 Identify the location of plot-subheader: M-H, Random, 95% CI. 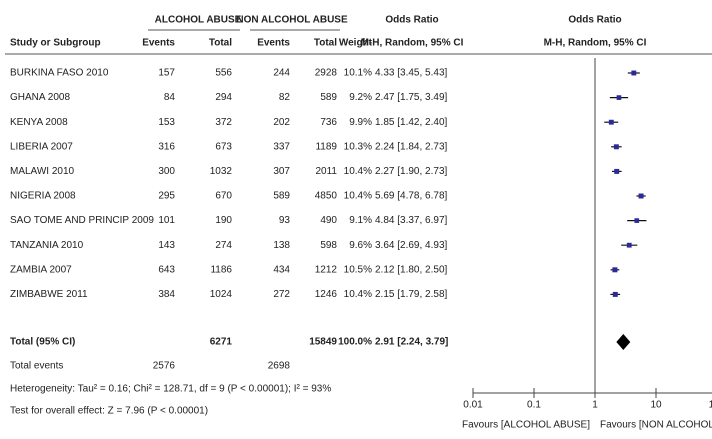
(595, 43).